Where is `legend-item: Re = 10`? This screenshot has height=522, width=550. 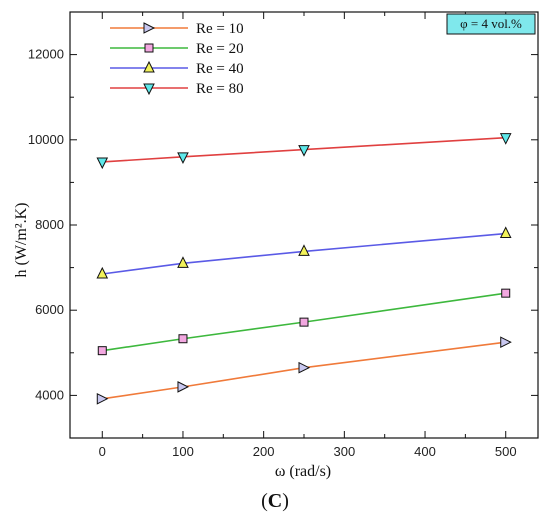
legend-item: Re = 10 is located at coordinates (177, 29).